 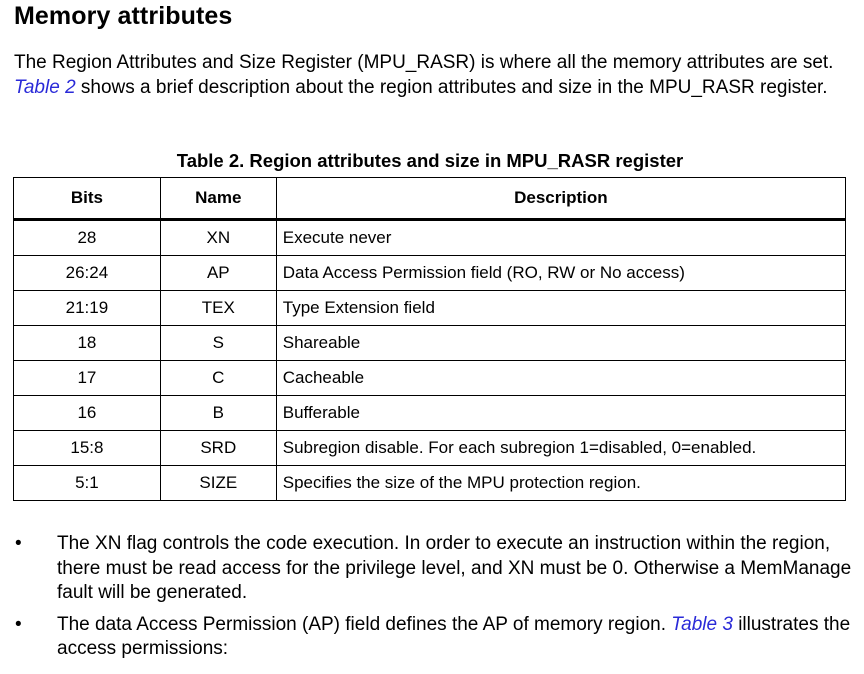 I want to click on cell-name: SRD, so click(x=218, y=448).